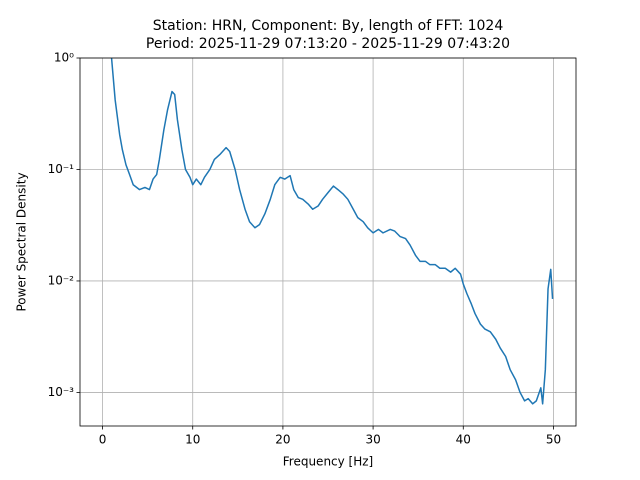 The image size is (640, 480). I want to click on y-axis-label: Power Spectral Density, so click(22, 241).